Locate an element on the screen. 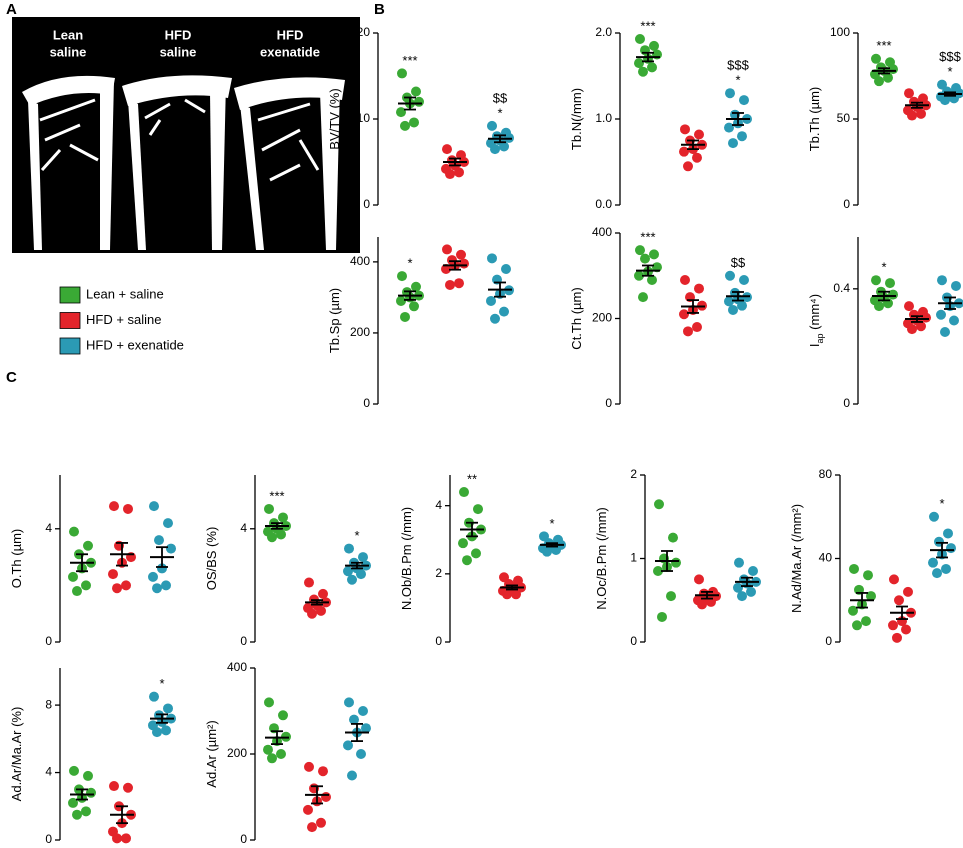 This screenshot has height=848, width=963. y-axis-label-text: BV/TV (%) is located at coordinates (334, 118).